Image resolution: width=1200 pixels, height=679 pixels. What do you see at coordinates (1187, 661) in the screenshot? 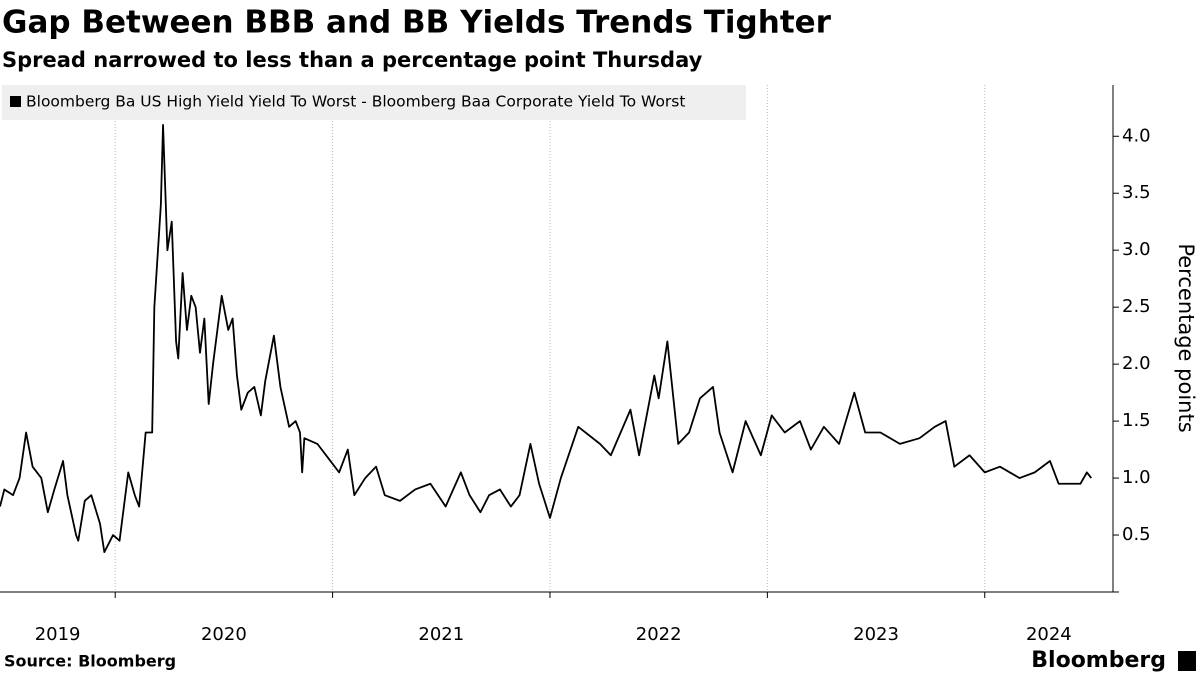
I see `brand-icon` at bounding box center [1187, 661].